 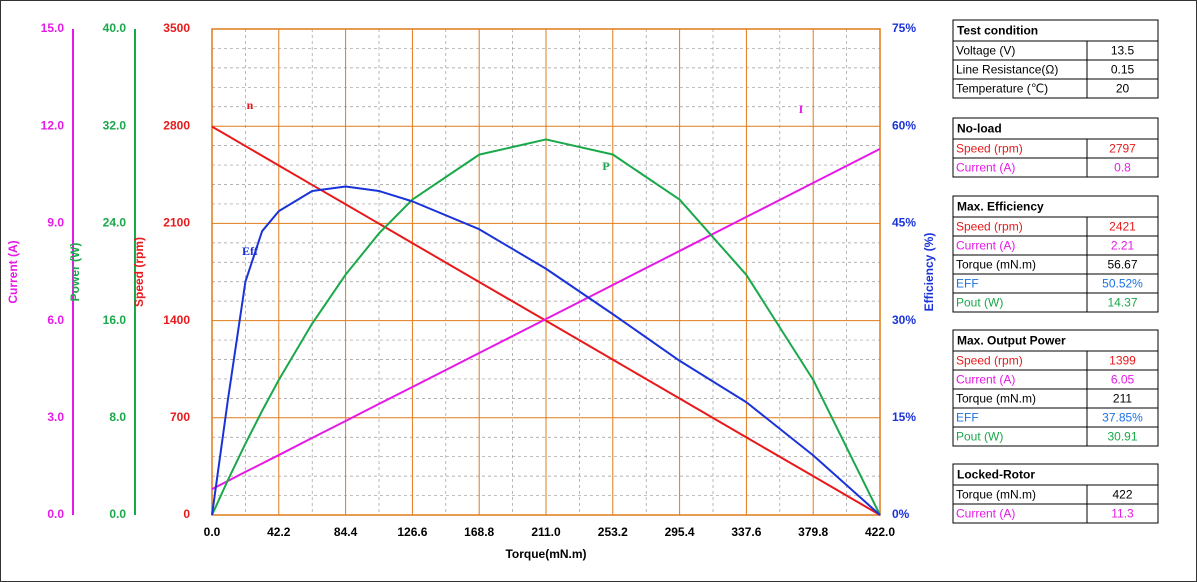 What do you see at coordinates (997, 31) in the screenshot?
I see `table-title: Test condition` at bounding box center [997, 31].